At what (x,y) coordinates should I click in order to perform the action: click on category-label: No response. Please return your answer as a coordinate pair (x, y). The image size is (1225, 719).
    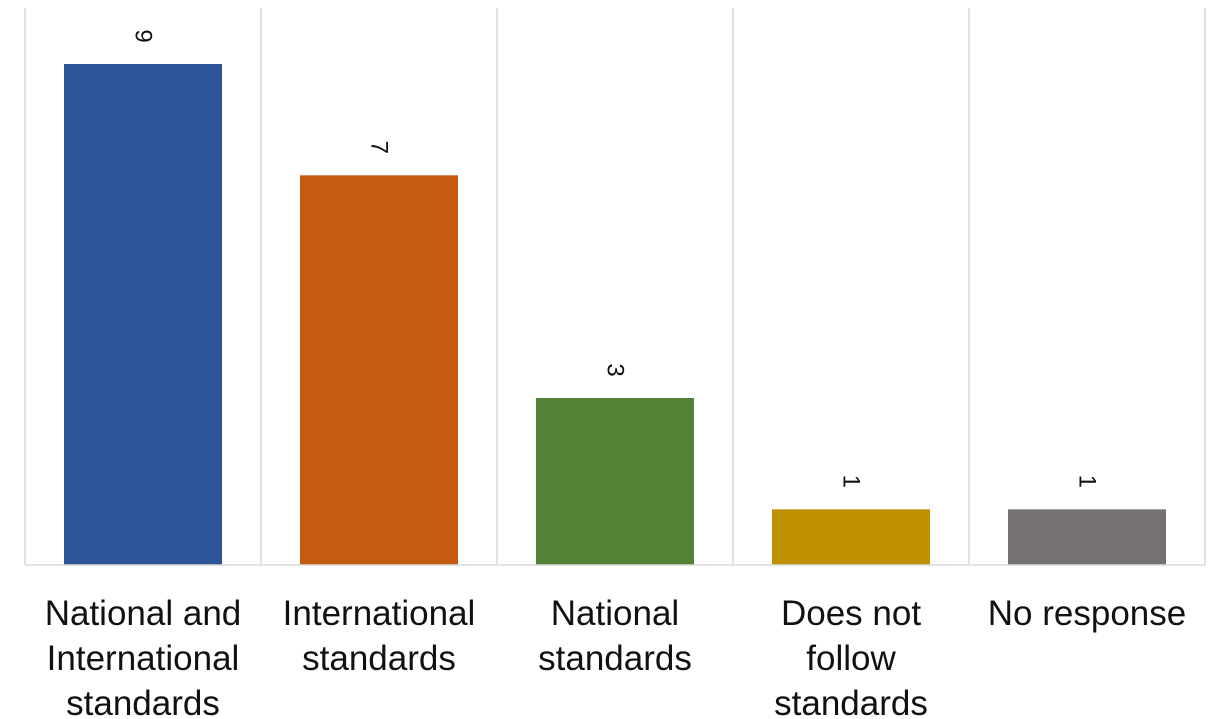
    Looking at the image, I should click on (1087, 613).